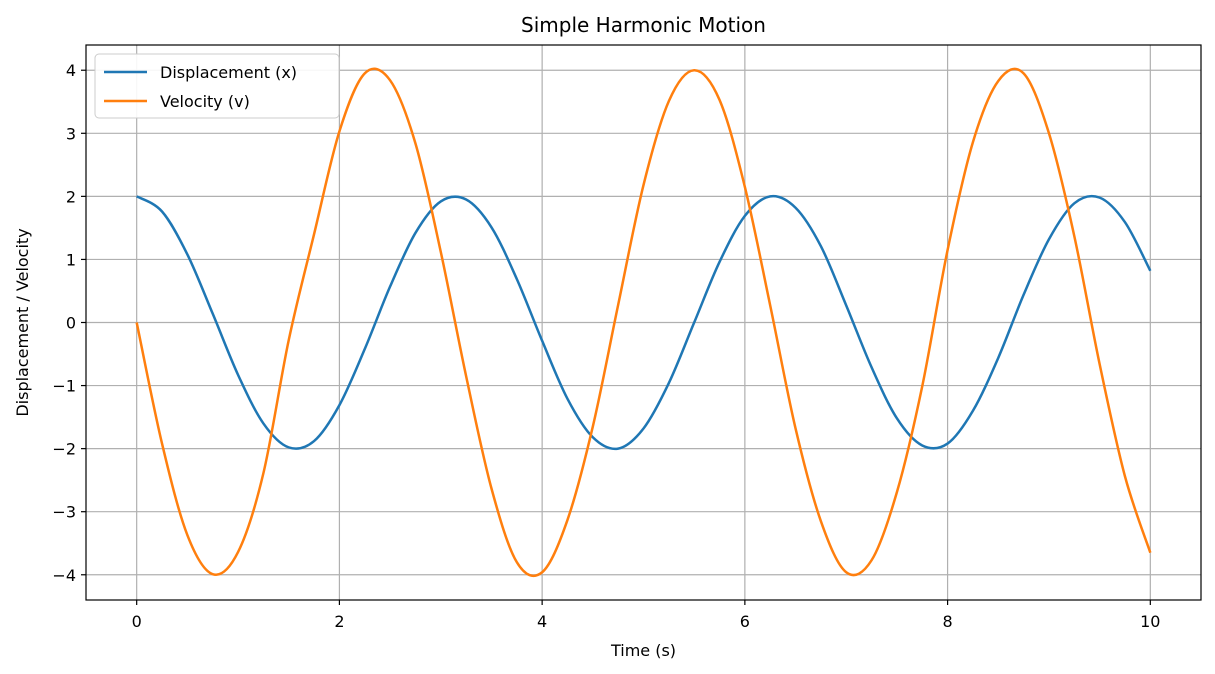  Describe the element at coordinates (64, 386) in the screenshot. I see `y-tick-label: −1` at that location.